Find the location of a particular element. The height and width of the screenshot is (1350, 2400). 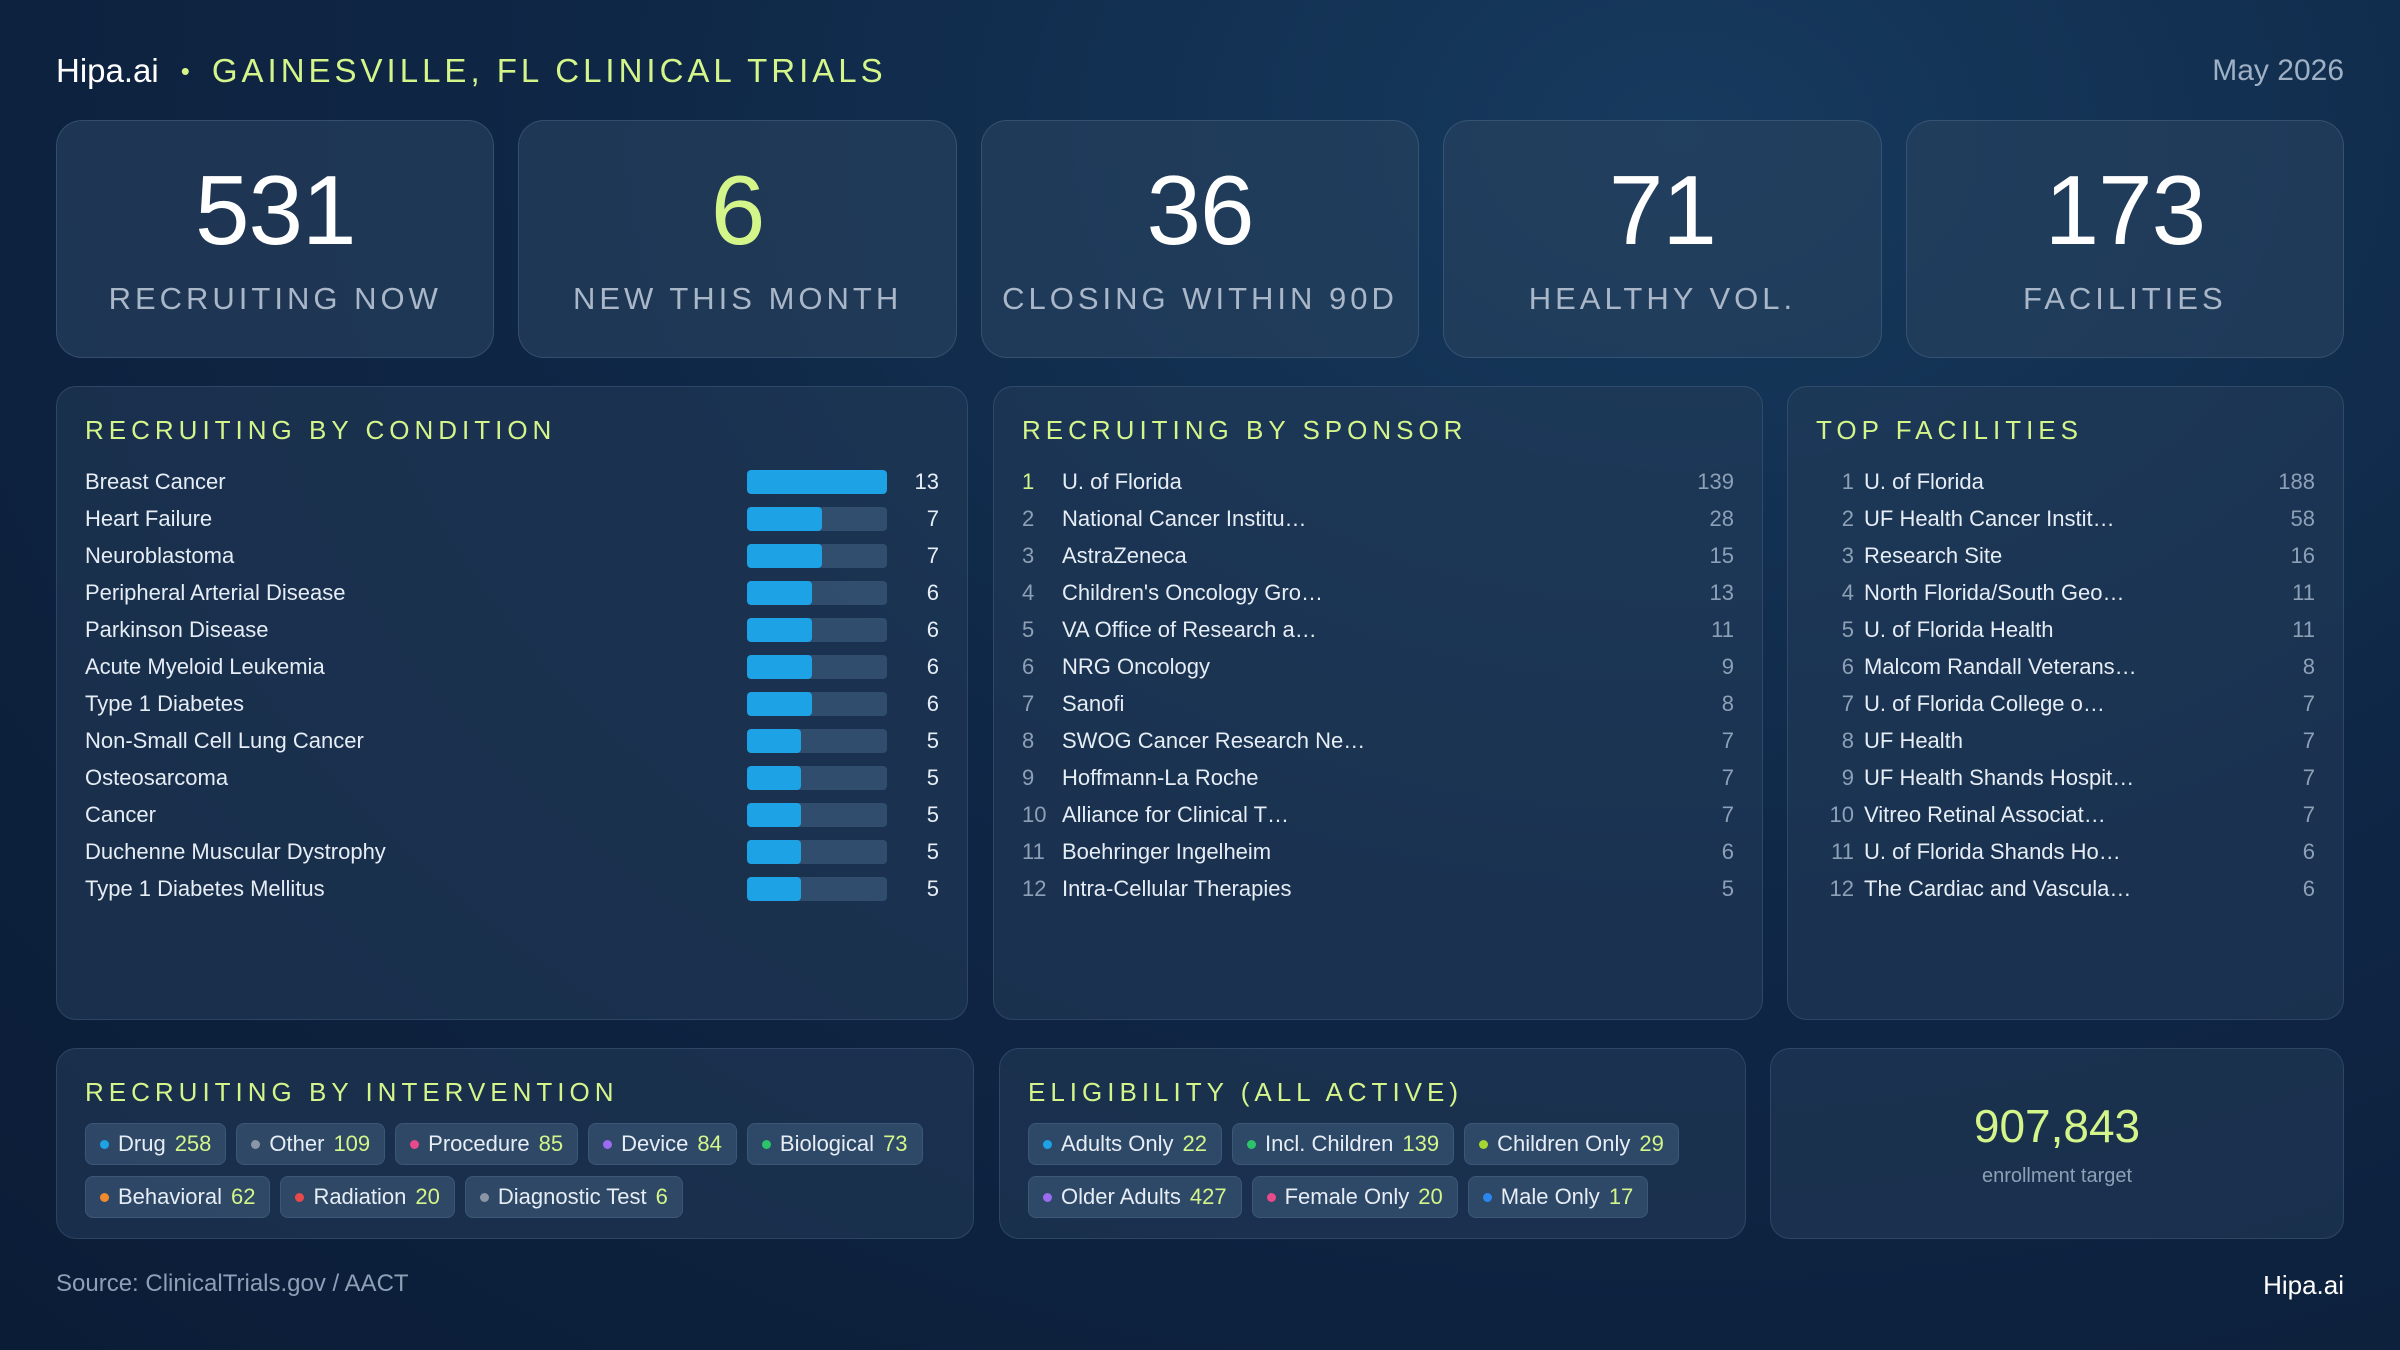

eligibility-chip: Adults Only 22 is located at coordinates (1125, 1144).